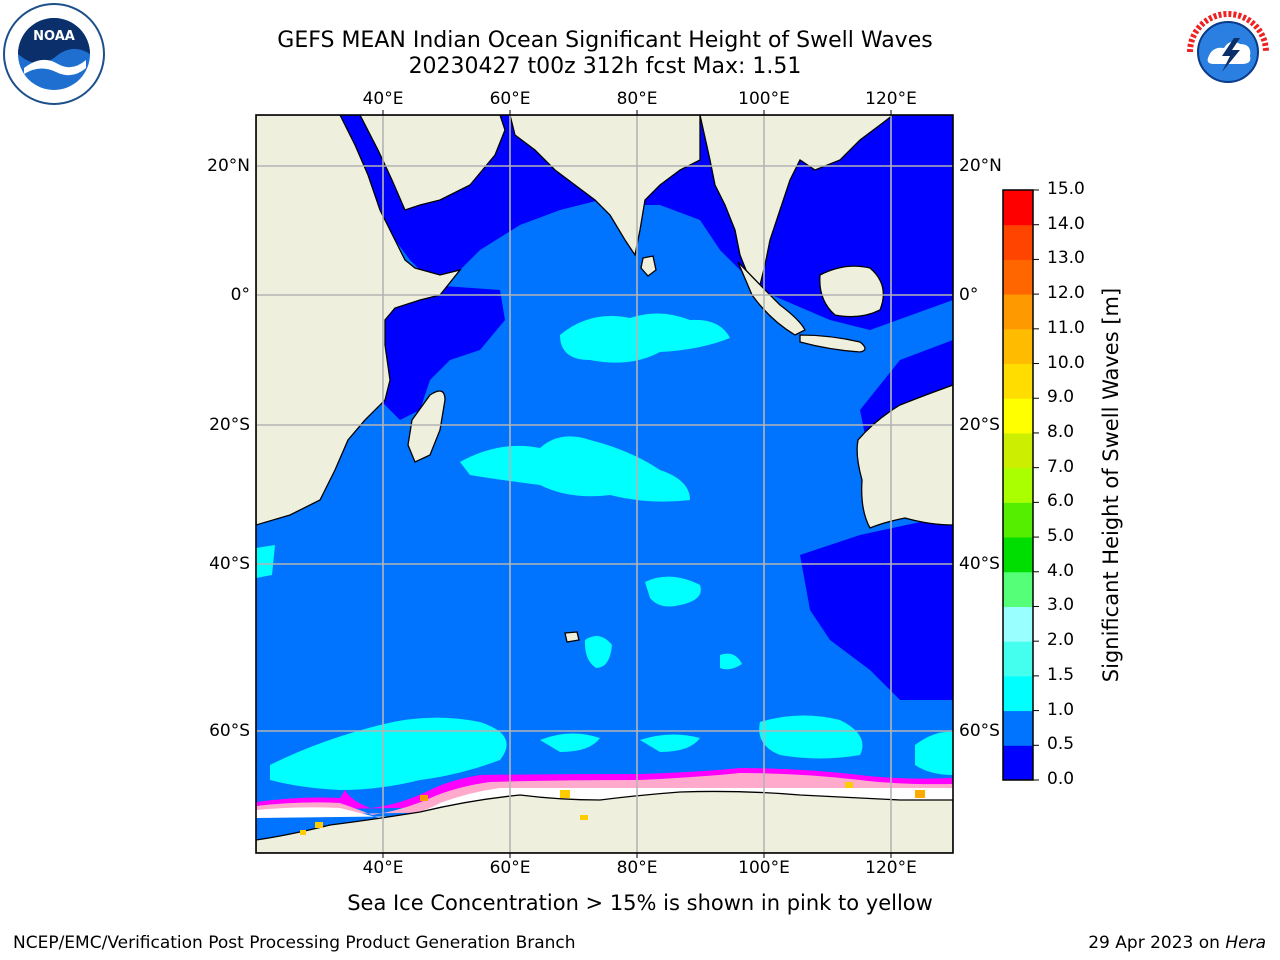 This screenshot has width=1280, height=960. Describe the element at coordinates (612, 808) in the screenshot. I see `sea-ice-spots` at that location.